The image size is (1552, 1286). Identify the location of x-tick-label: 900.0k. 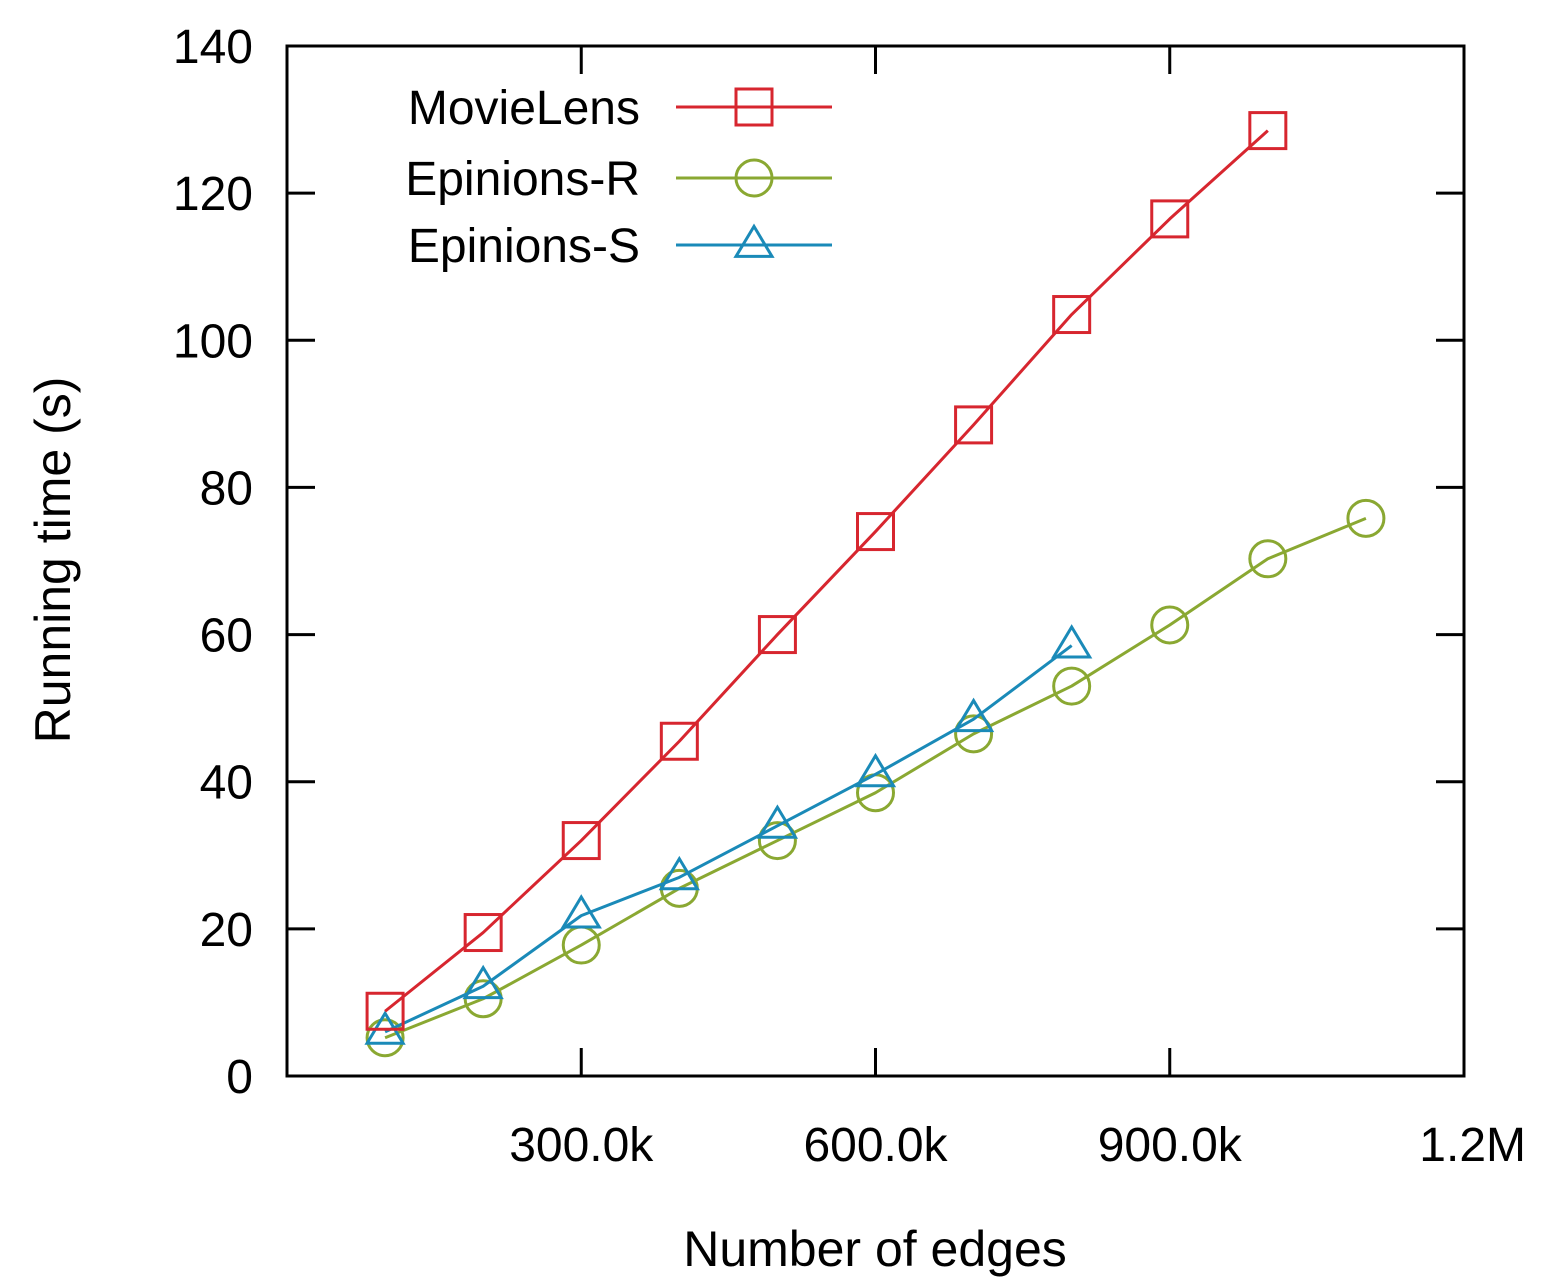
(1170, 1145).